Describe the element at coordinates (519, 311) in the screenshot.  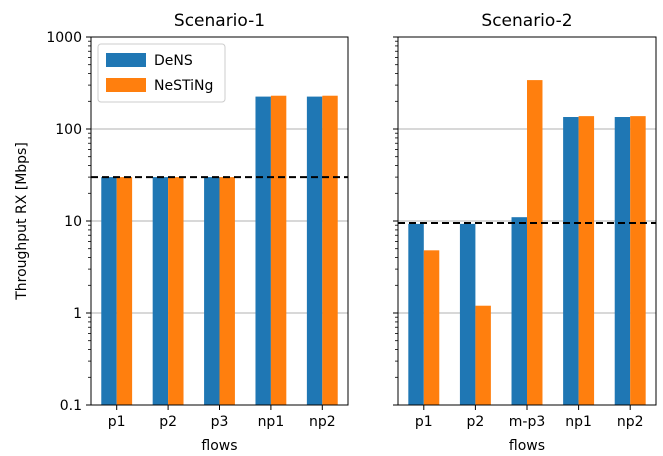
I see `bar-dens-m-p3` at that location.